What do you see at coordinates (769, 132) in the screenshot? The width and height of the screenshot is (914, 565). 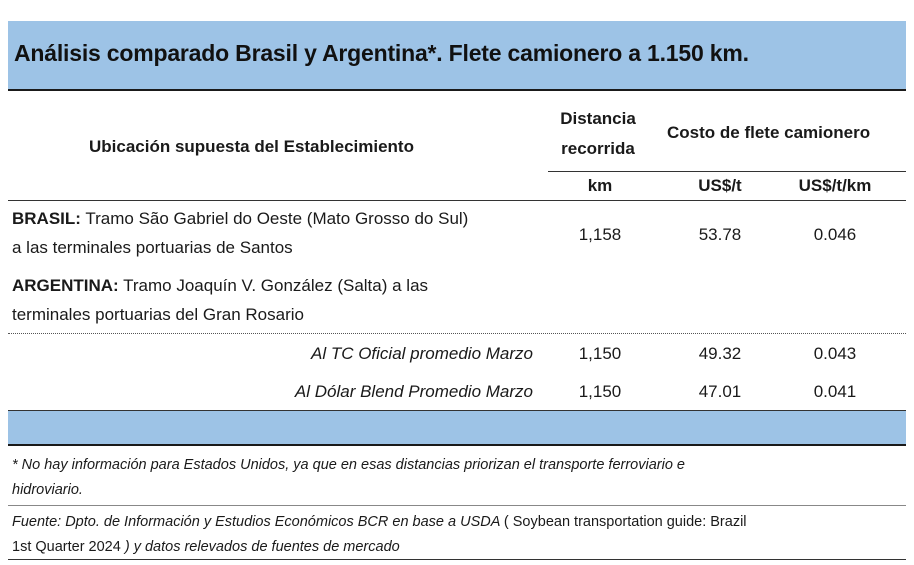 I see `header-cost: Costo de flete camionero` at bounding box center [769, 132].